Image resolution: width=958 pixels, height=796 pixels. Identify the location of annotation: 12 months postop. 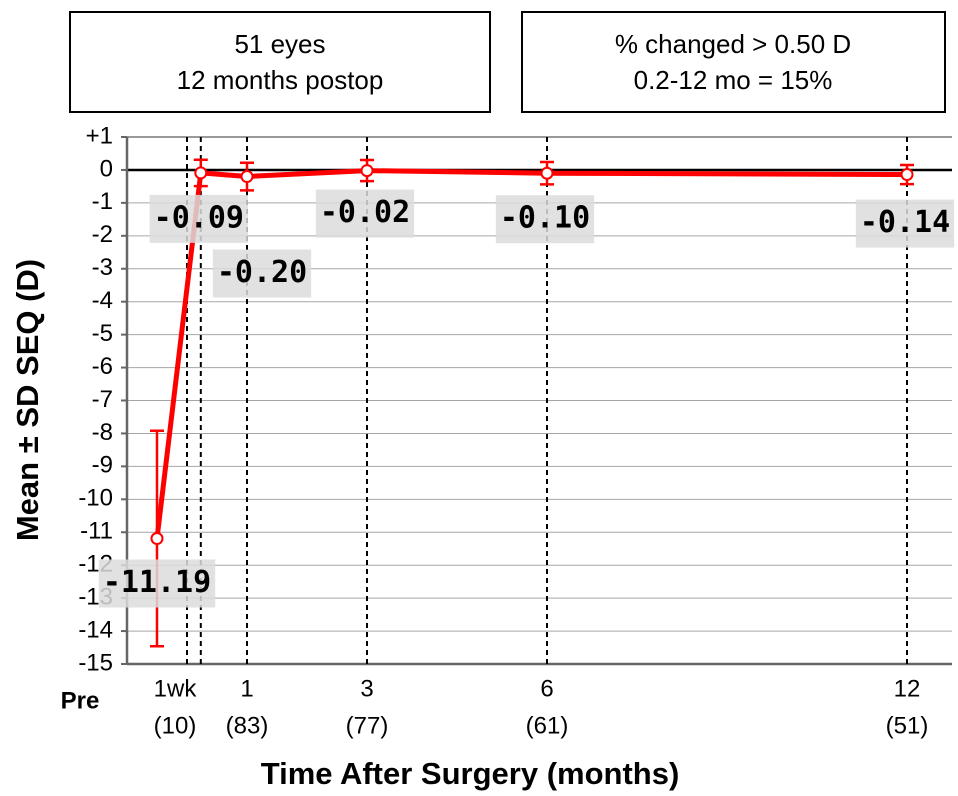
(280, 80).